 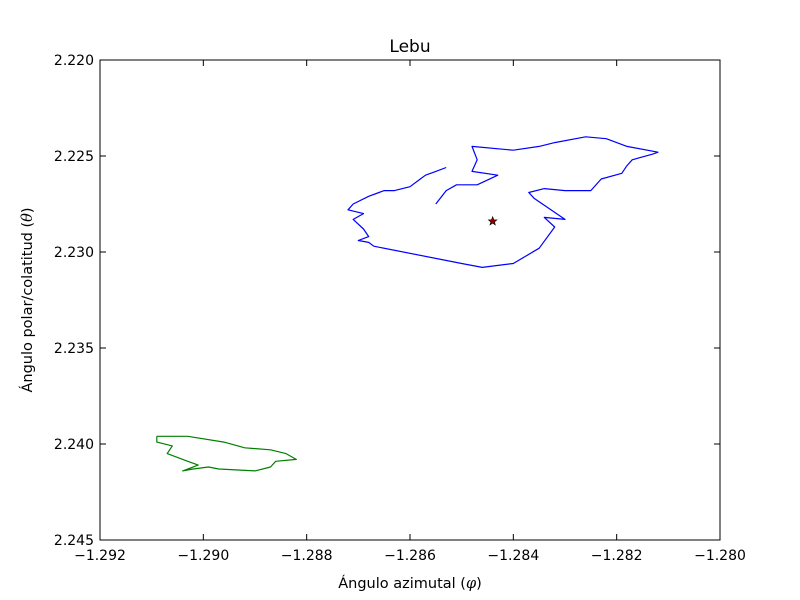 What do you see at coordinates (203, 556) in the screenshot?
I see `x-tick-label: −1.290` at bounding box center [203, 556].